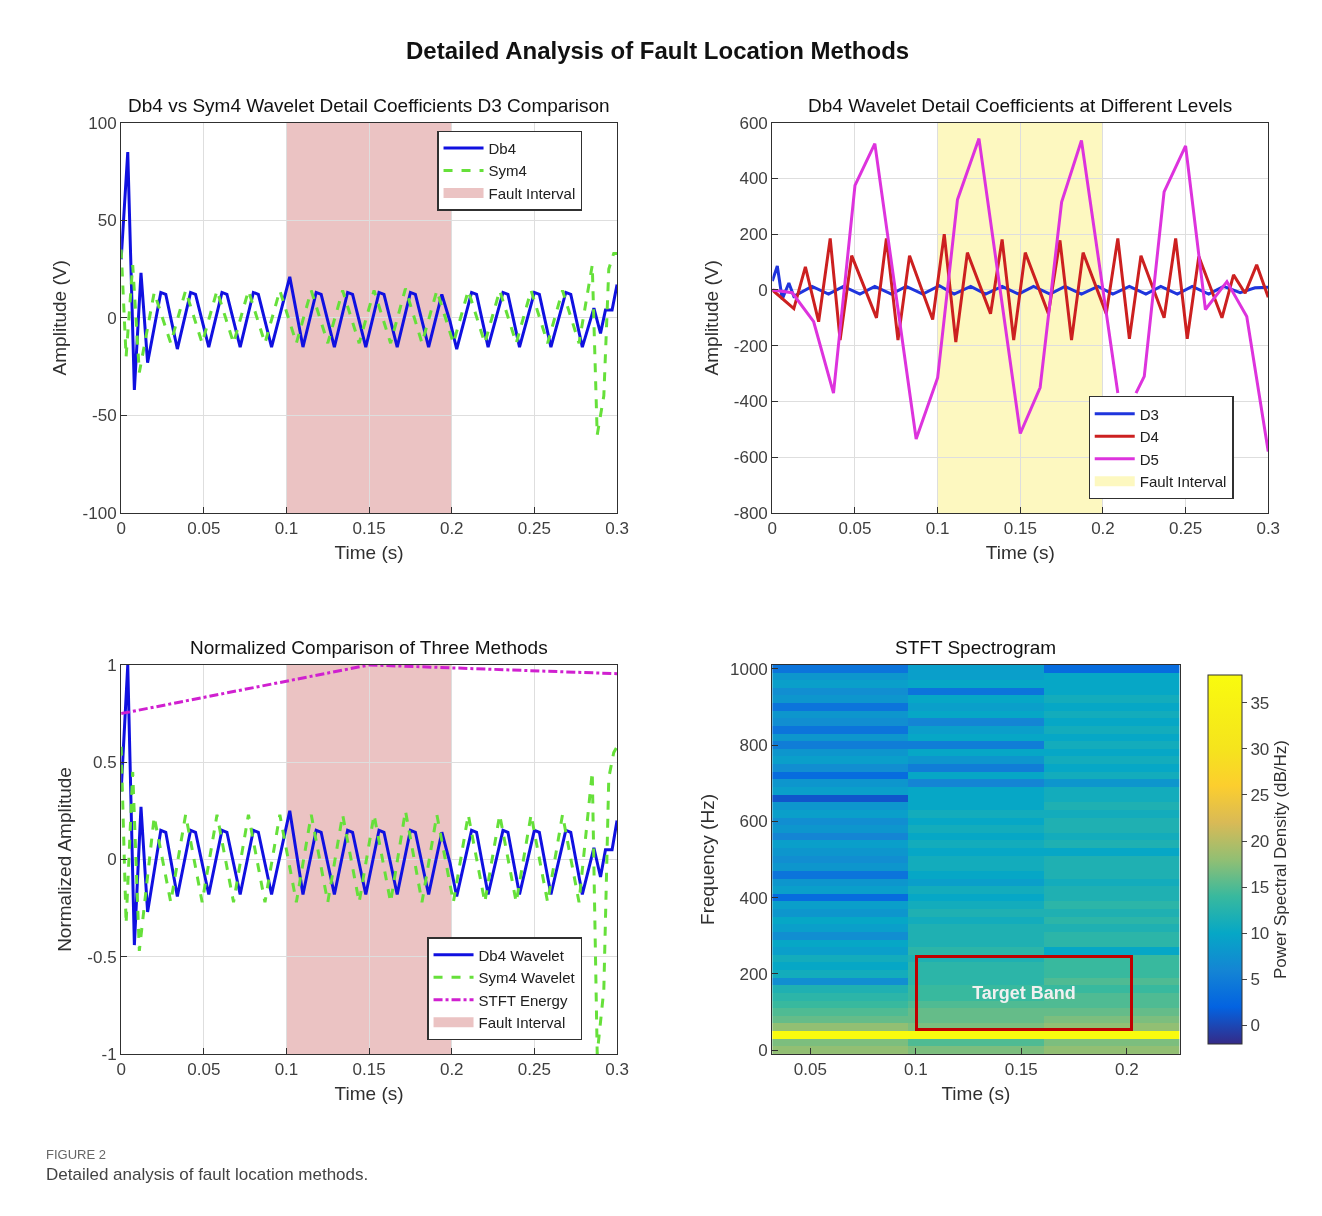 The width and height of the screenshot is (1322, 1216). I want to click on y-tick-label: 1, so click(112, 665).